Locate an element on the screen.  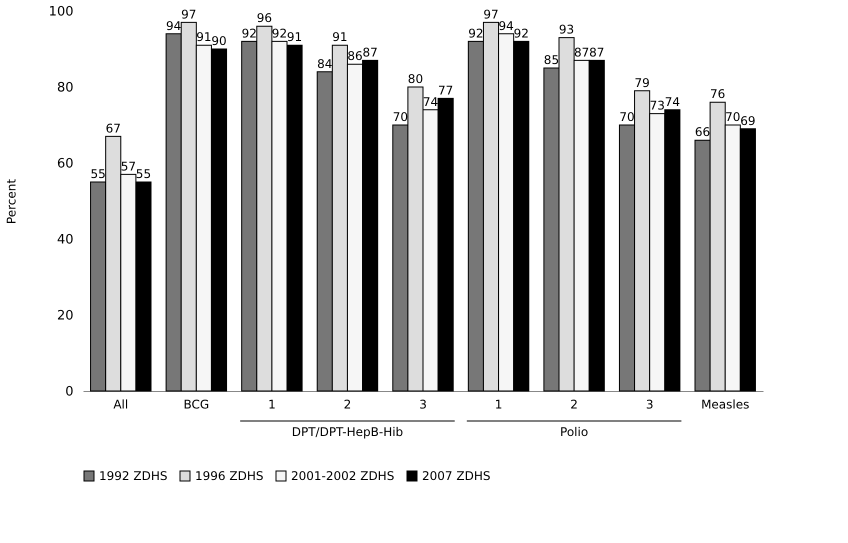
data-label: 69 is located at coordinates (748, 121).